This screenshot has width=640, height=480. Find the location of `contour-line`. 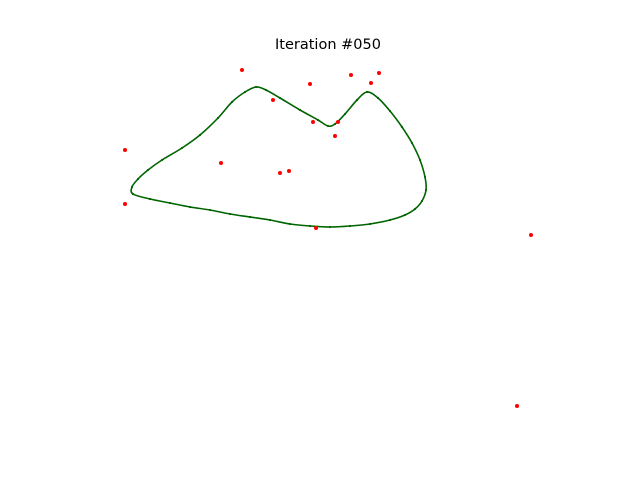

contour-line is located at coordinates (278, 157).